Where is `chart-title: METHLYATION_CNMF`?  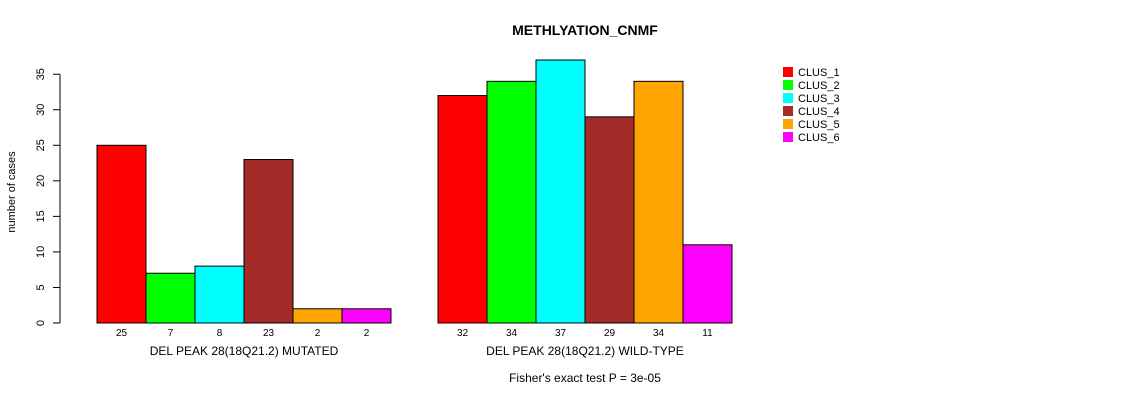
chart-title: METHLYATION_CNMF is located at coordinates (585, 30).